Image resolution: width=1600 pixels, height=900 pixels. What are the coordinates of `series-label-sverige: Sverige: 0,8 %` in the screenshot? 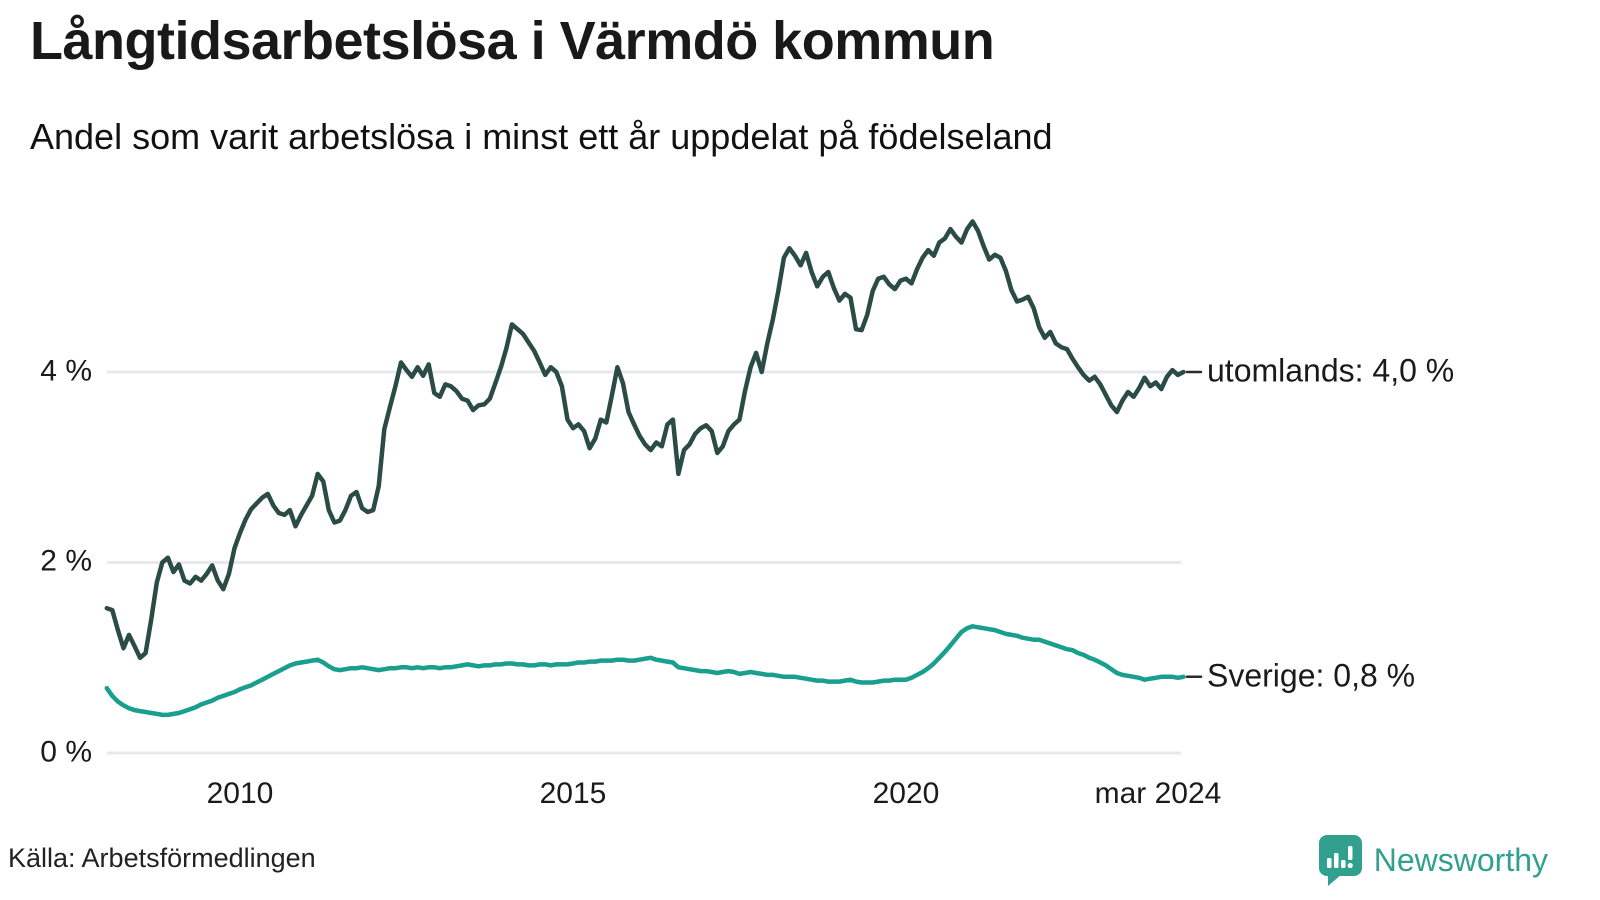 It's located at (1311, 675).